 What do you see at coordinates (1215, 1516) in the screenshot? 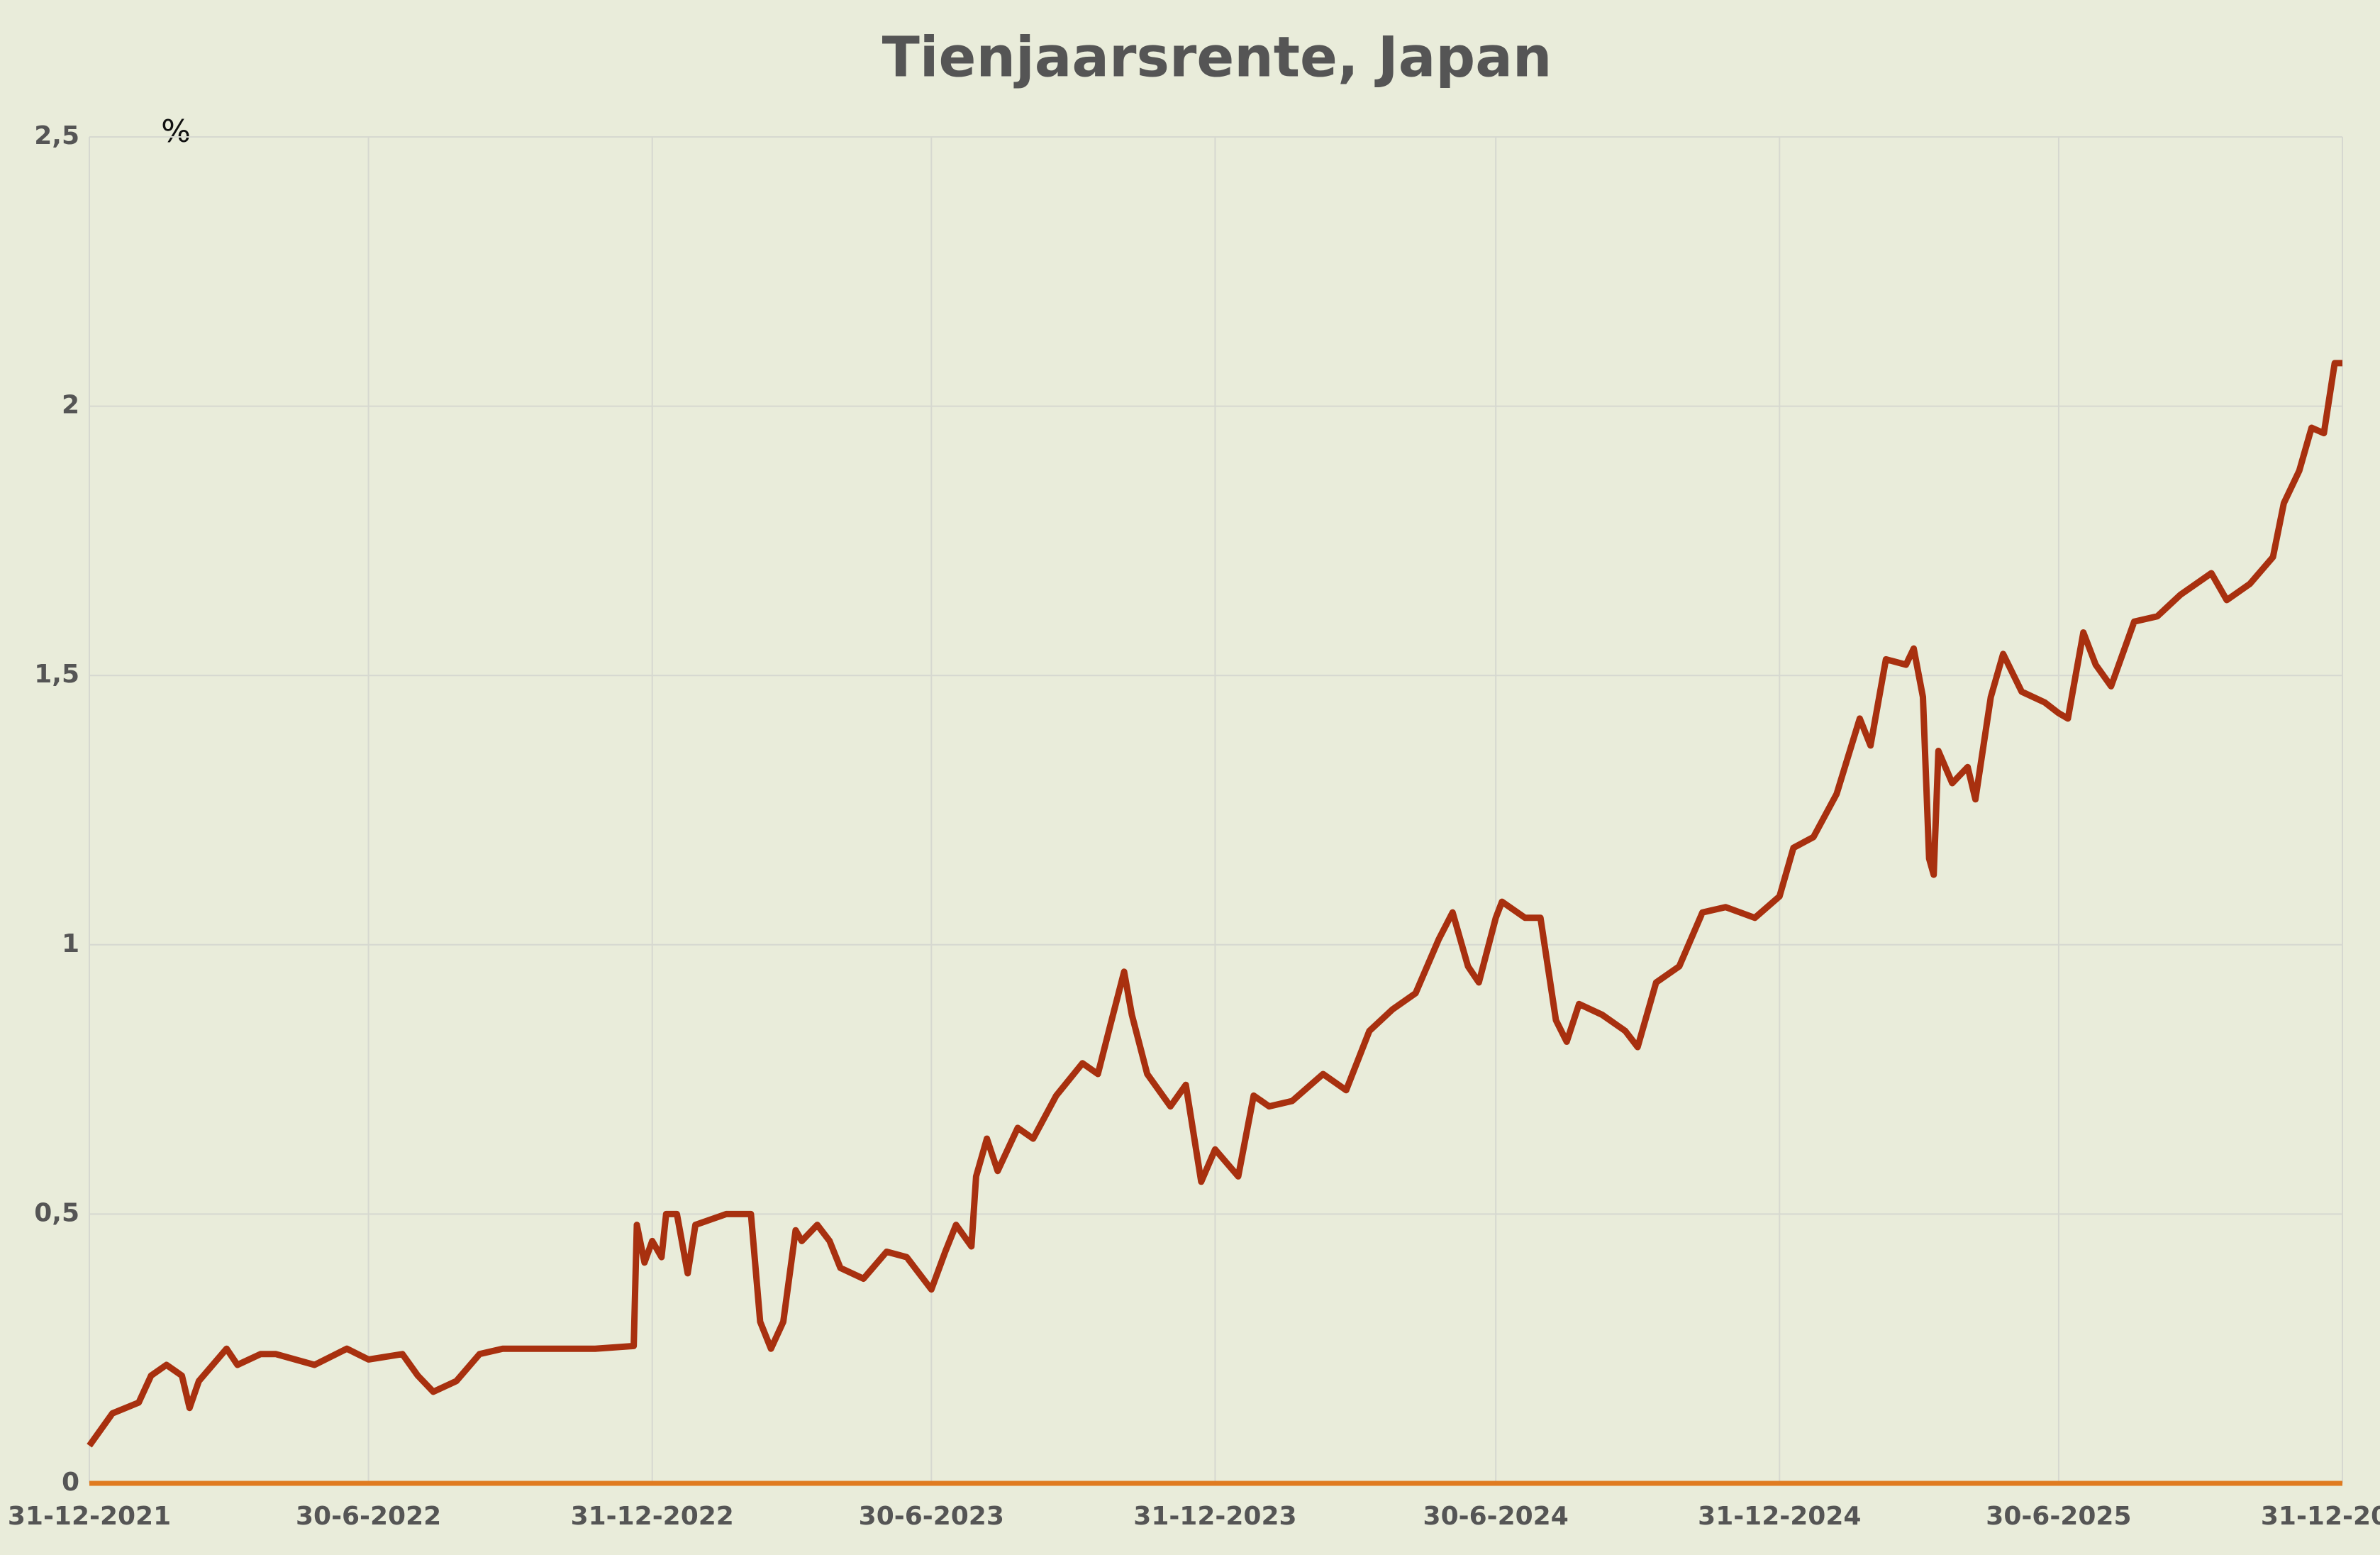
I see `x-tick-label: 31-12-2023` at bounding box center [1215, 1516].